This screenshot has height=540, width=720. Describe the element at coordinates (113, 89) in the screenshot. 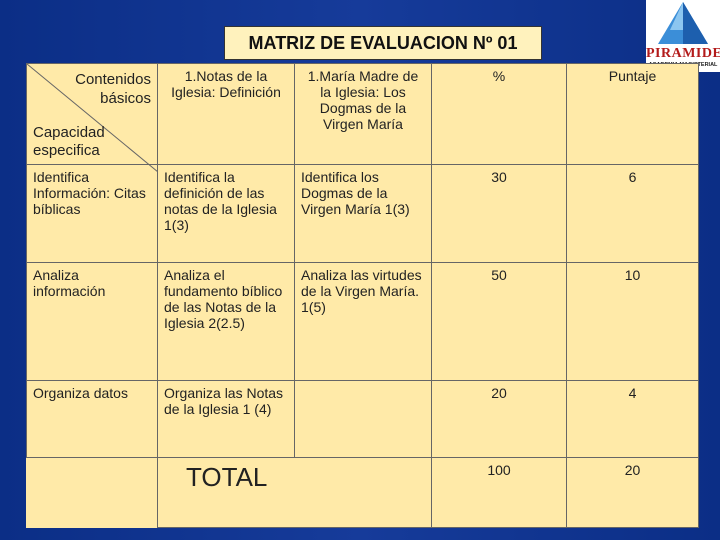

I see `contenidos-label: Contenidos básicos` at that location.